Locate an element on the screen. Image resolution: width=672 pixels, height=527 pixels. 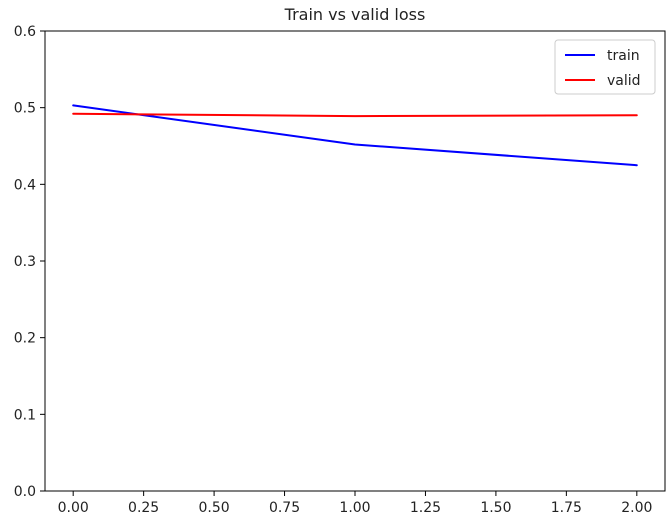
y-tick-label: 0.2 is located at coordinates (25, 339).